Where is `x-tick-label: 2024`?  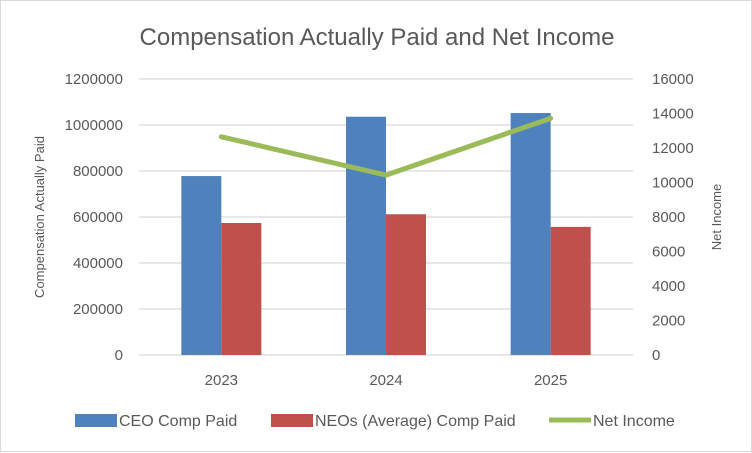
x-tick-label: 2024 is located at coordinates (385, 380).